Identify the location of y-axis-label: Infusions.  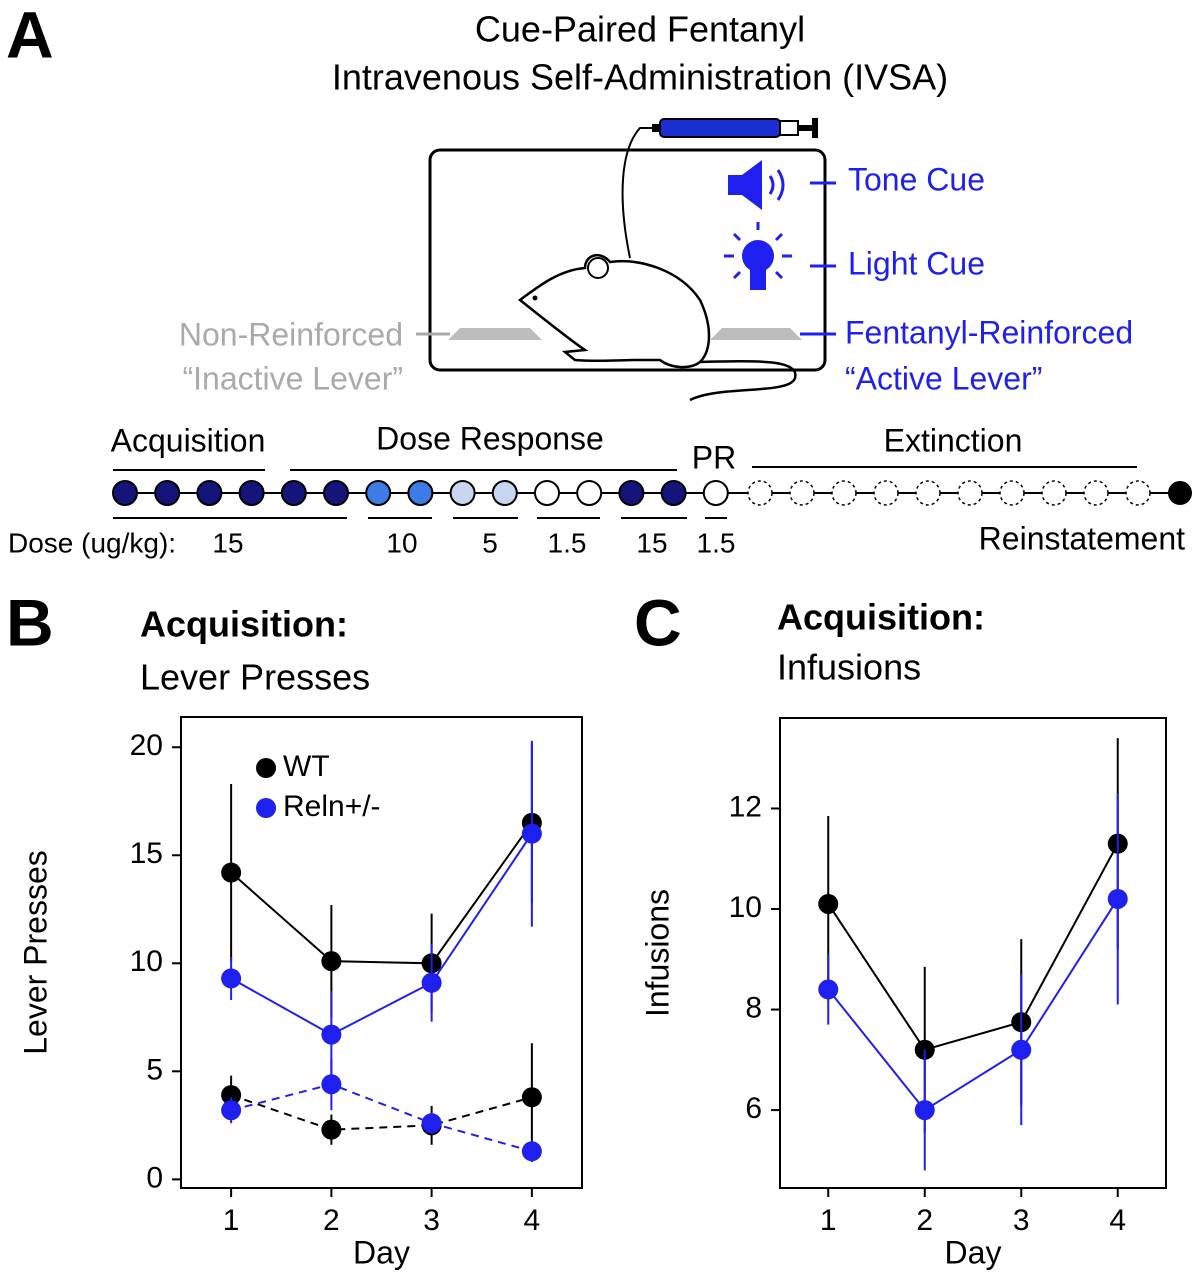
(657, 953).